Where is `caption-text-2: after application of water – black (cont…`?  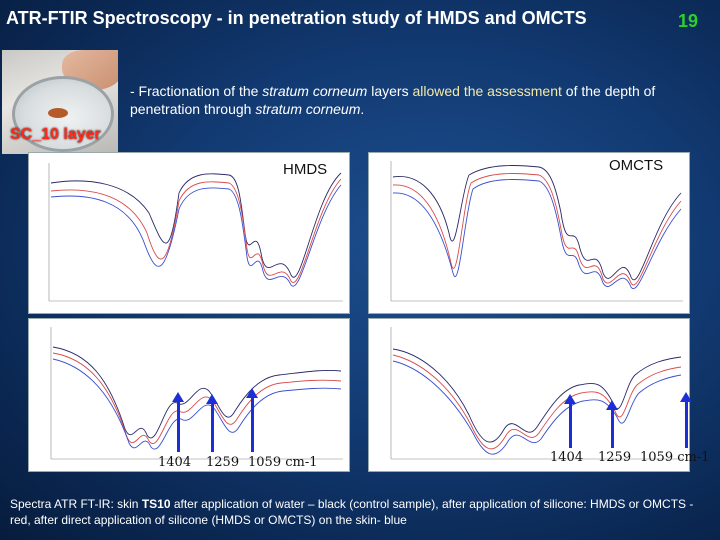 caption-text-2: after application of water – black (cont… is located at coordinates (352, 512).